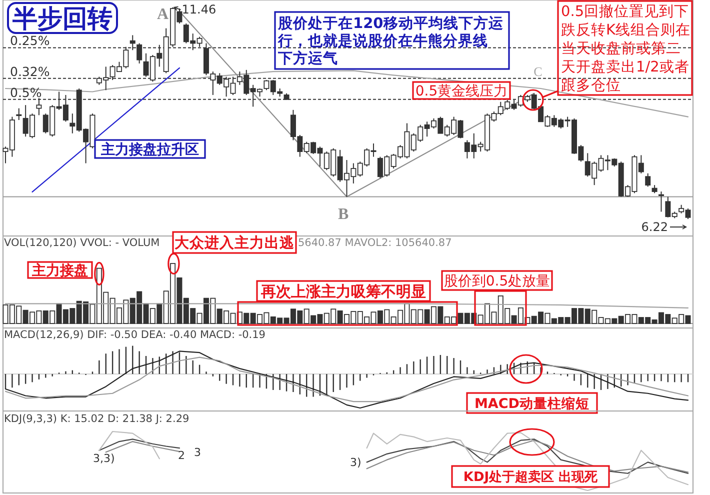 This screenshot has height=495, width=710. What do you see at coordinates (234, 243) in the screenshot?
I see `text: 大众进入主力出逃` at bounding box center [234, 243].